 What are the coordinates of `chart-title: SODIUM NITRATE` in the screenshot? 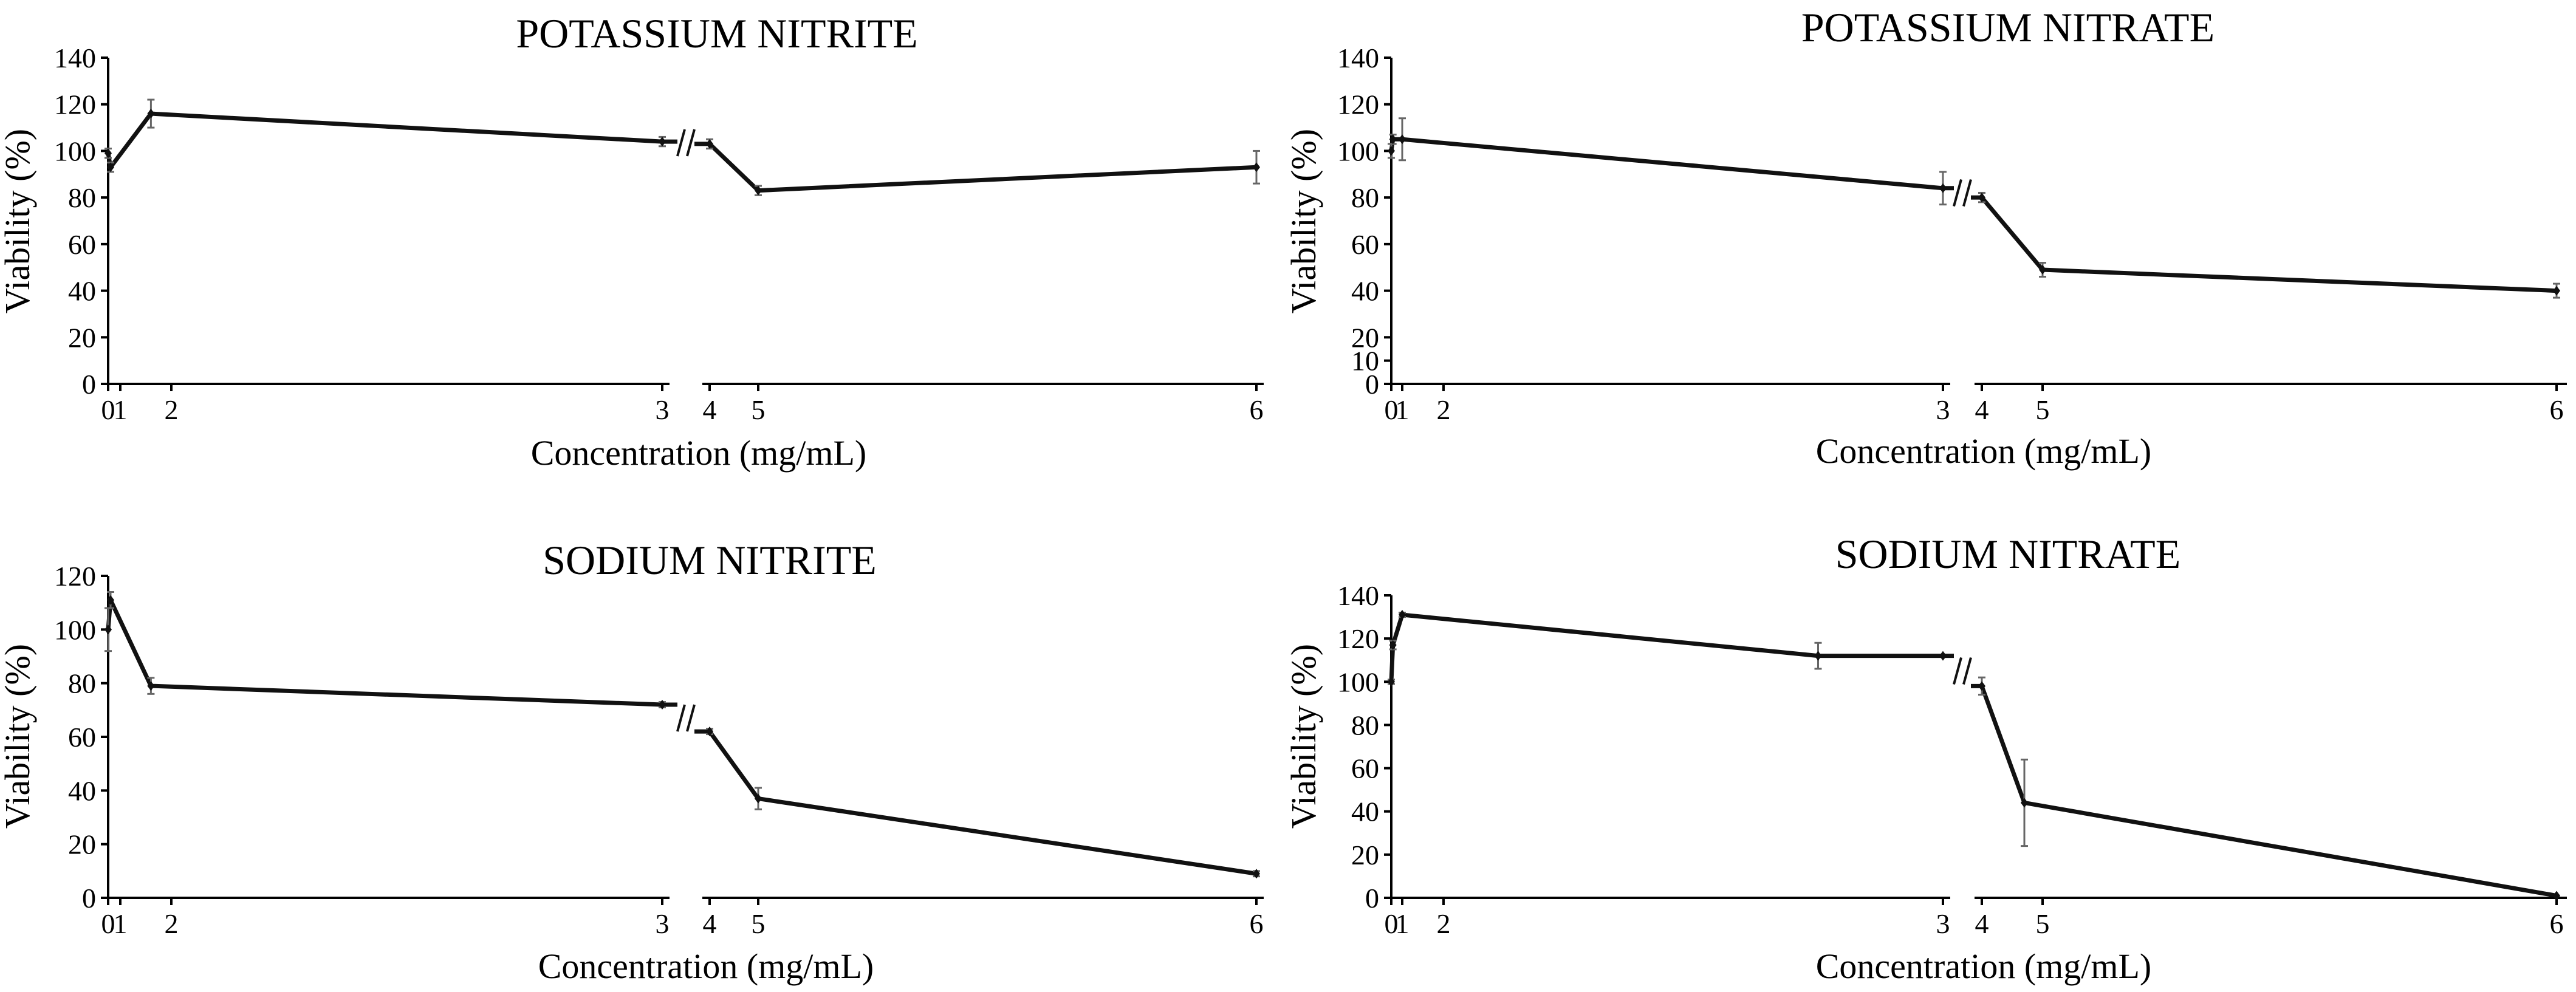 It's located at (2008, 554).